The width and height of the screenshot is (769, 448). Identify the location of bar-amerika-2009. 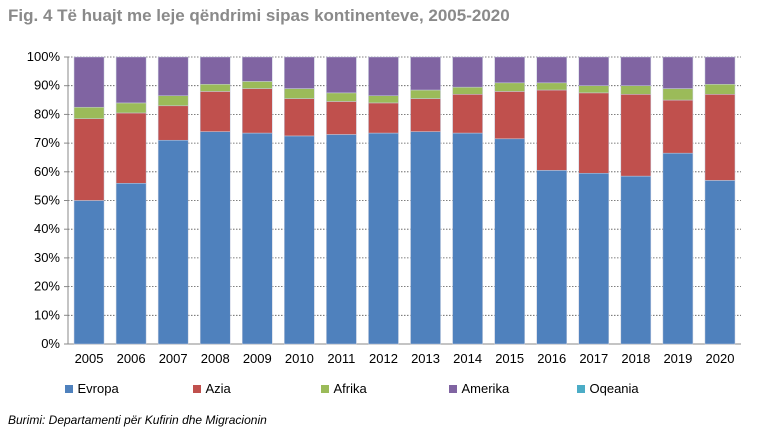
(257, 69).